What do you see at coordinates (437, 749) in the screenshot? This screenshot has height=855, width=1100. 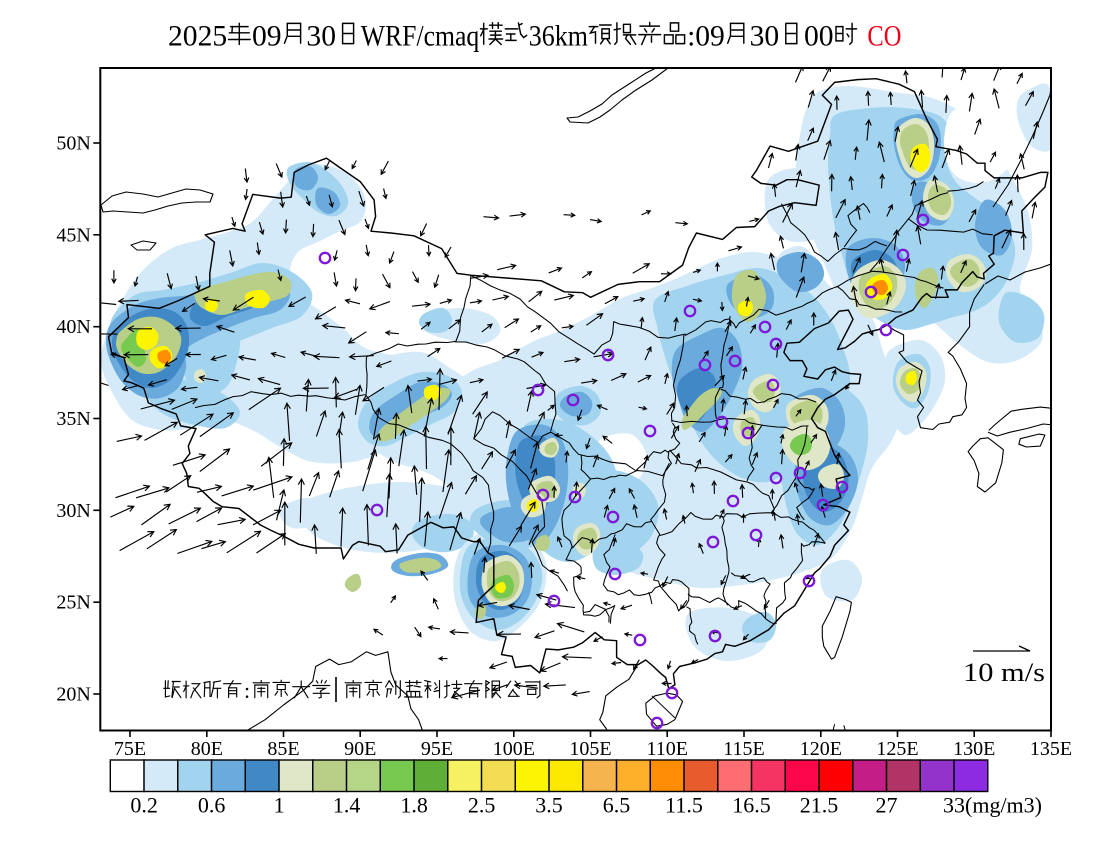 I see `svg-text: 95E` at bounding box center [437, 749].